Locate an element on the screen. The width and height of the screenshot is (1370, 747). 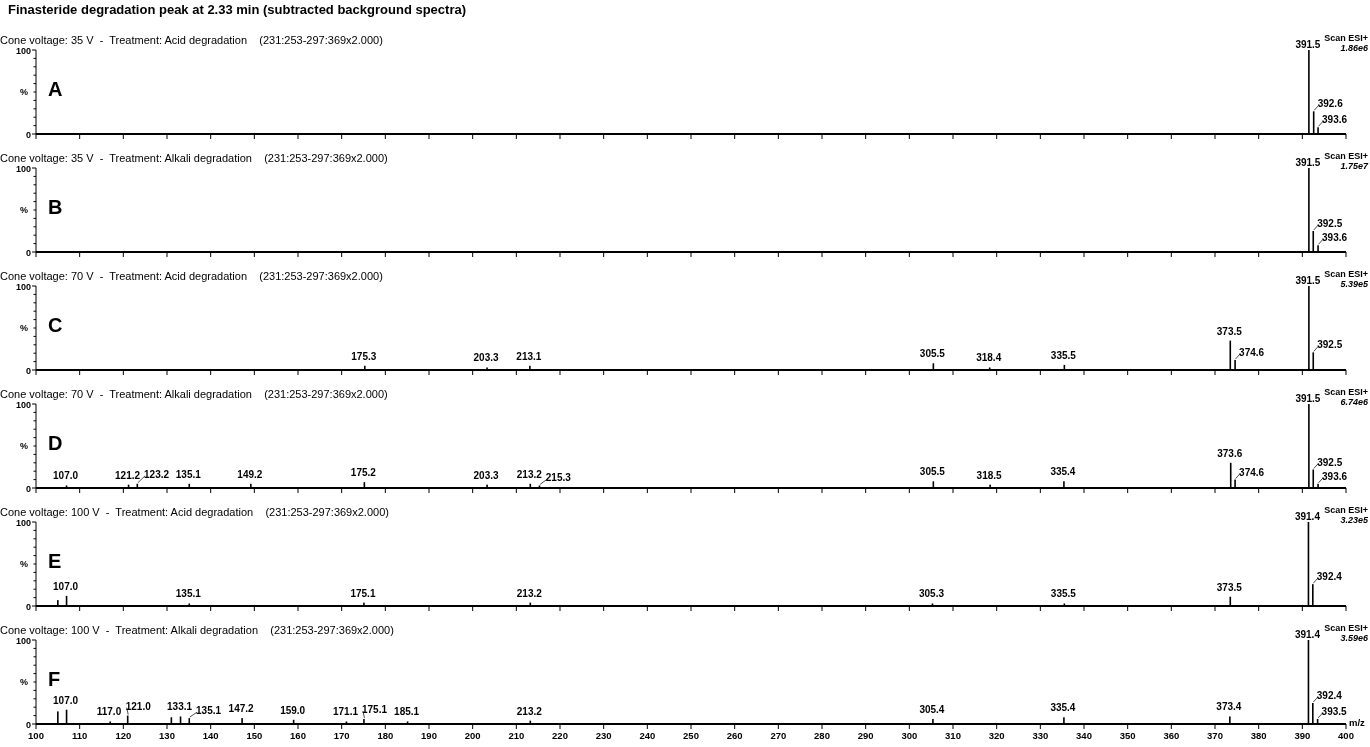
annotation: 393.5 is located at coordinates (1334, 711).